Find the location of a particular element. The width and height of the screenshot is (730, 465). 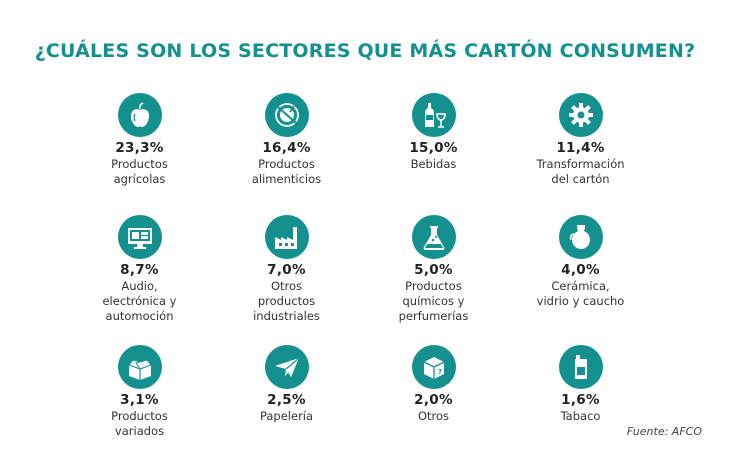

sector-label-line: Cerámica, is located at coordinates (580, 286).